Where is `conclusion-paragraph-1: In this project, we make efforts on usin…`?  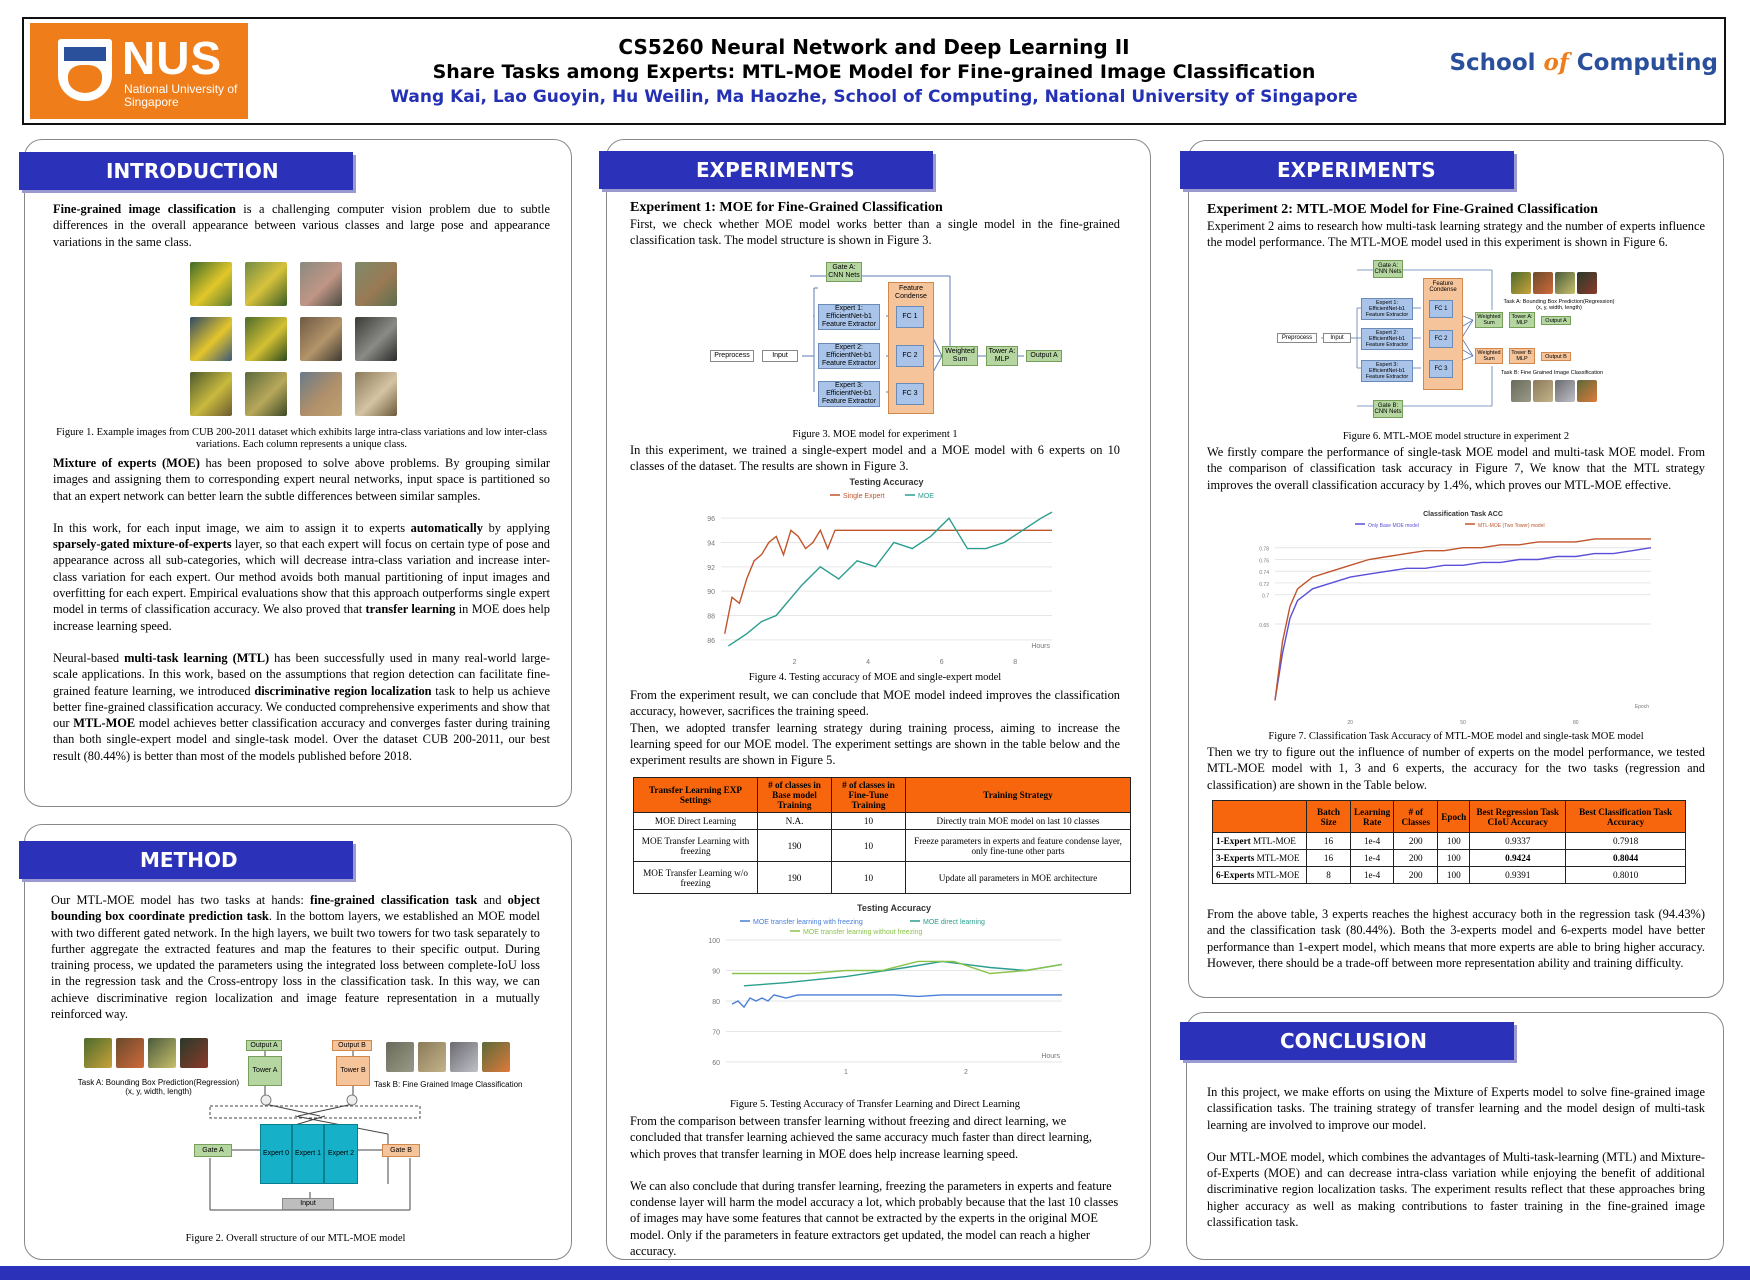 conclusion-paragraph-1: In this project, we make efforts on usin… is located at coordinates (1456, 1108).